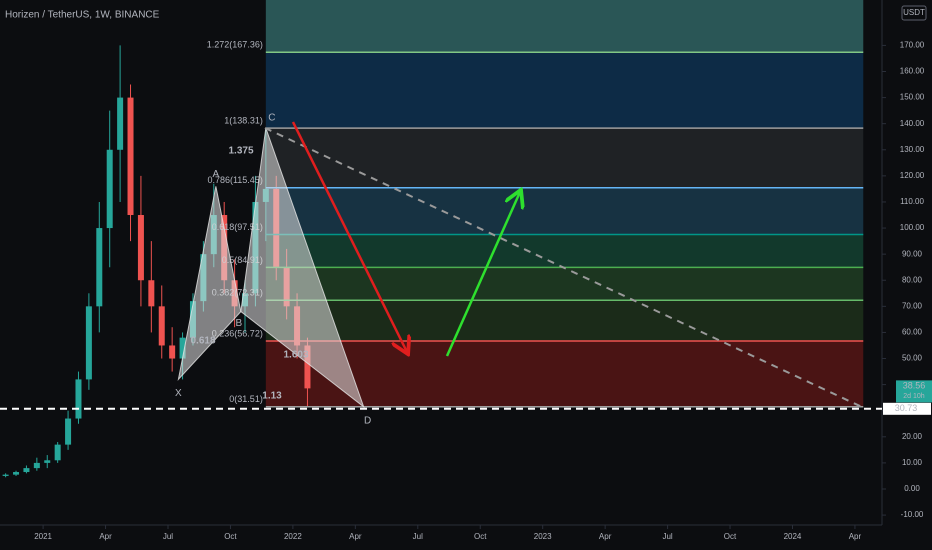 The image size is (932, 550). Describe the element at coordinates (271, 118) in the screenshot. I see `pattern-point-label: C` at that location.